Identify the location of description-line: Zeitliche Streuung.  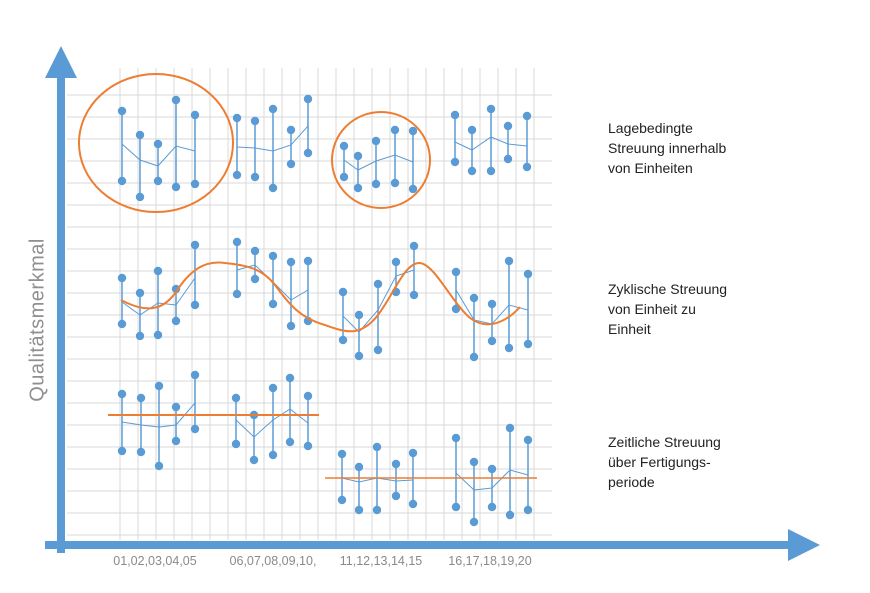
(664, 442).